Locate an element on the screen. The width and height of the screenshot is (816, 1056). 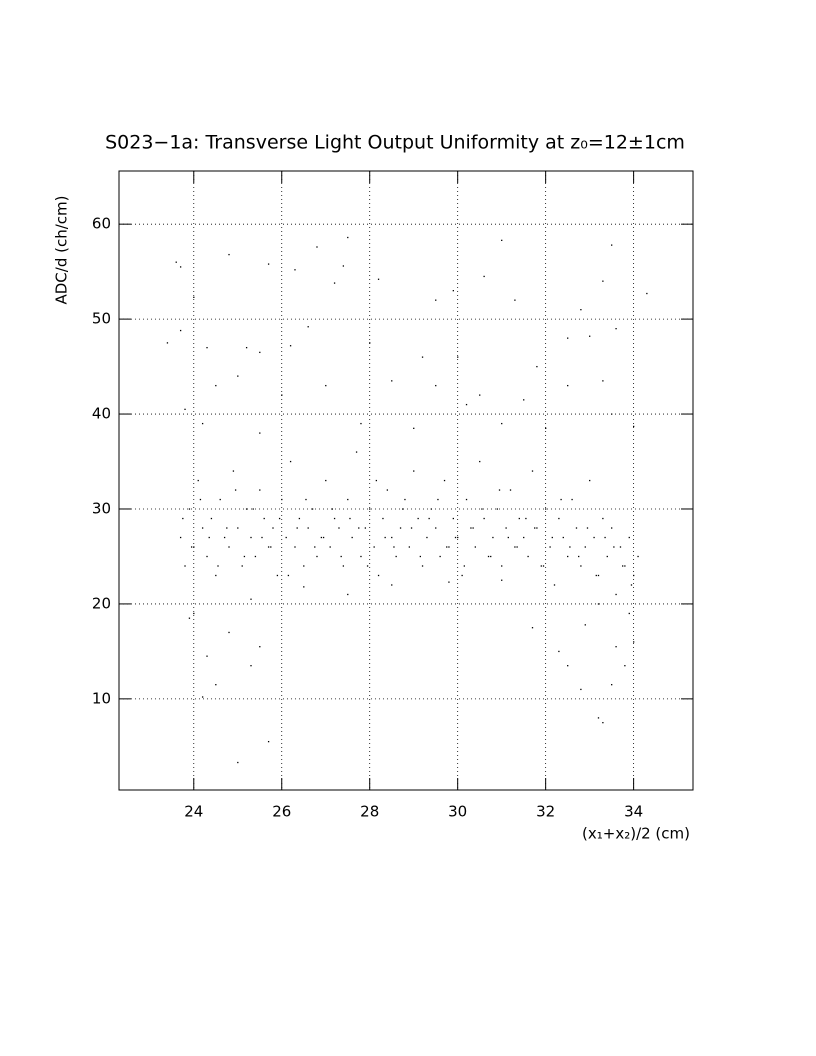
x-tick-label: 28 is located at coordinates (369, 812).